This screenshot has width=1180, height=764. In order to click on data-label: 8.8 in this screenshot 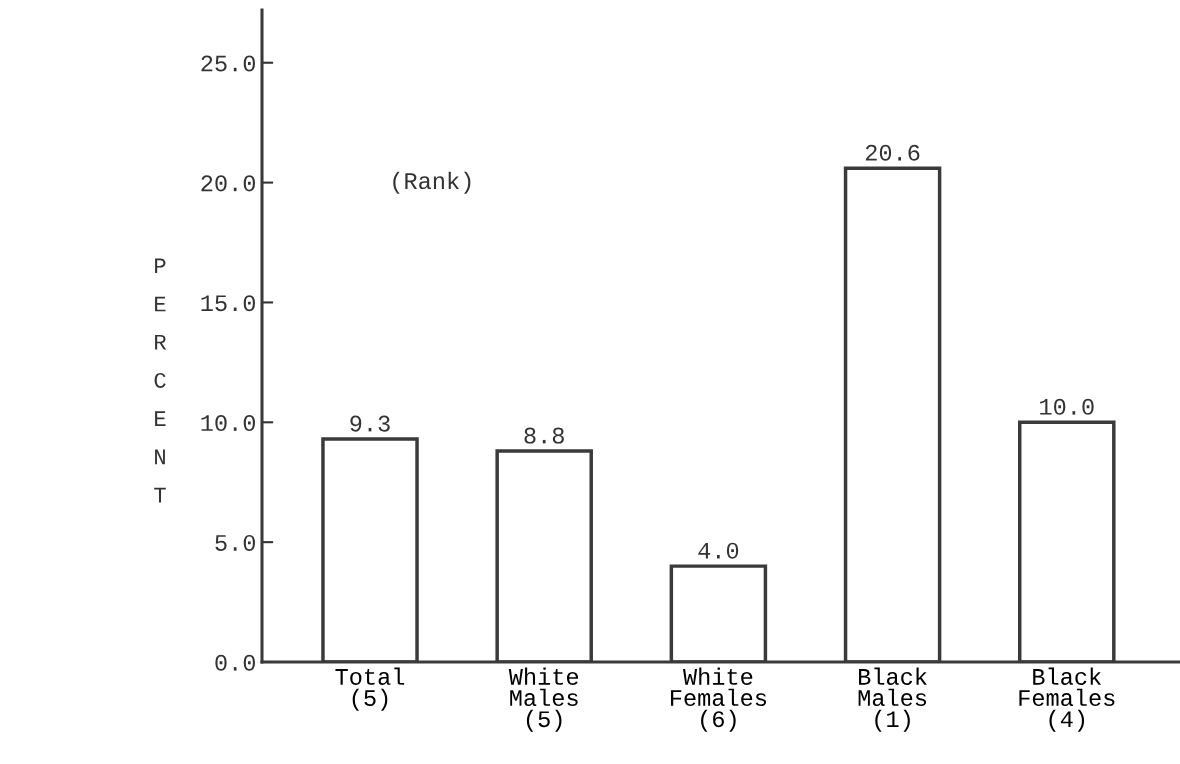, I will do `click(544, 435)`.